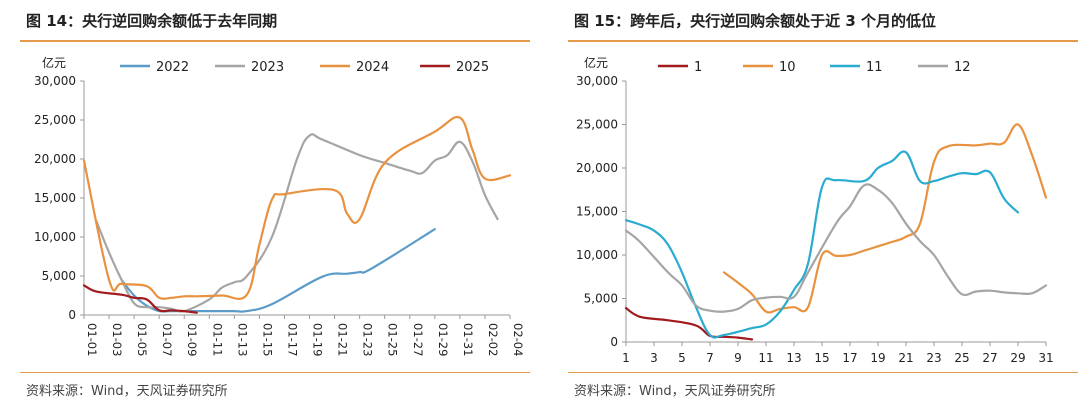 This screenshot has height=406, width=1080. I want to click on x-tick-label: 02-04, so click(518, 339).